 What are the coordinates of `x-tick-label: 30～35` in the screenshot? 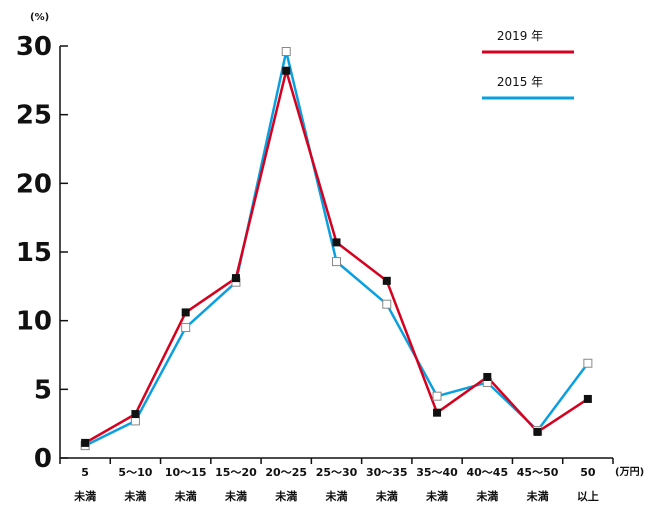 It's located at (387, 472).